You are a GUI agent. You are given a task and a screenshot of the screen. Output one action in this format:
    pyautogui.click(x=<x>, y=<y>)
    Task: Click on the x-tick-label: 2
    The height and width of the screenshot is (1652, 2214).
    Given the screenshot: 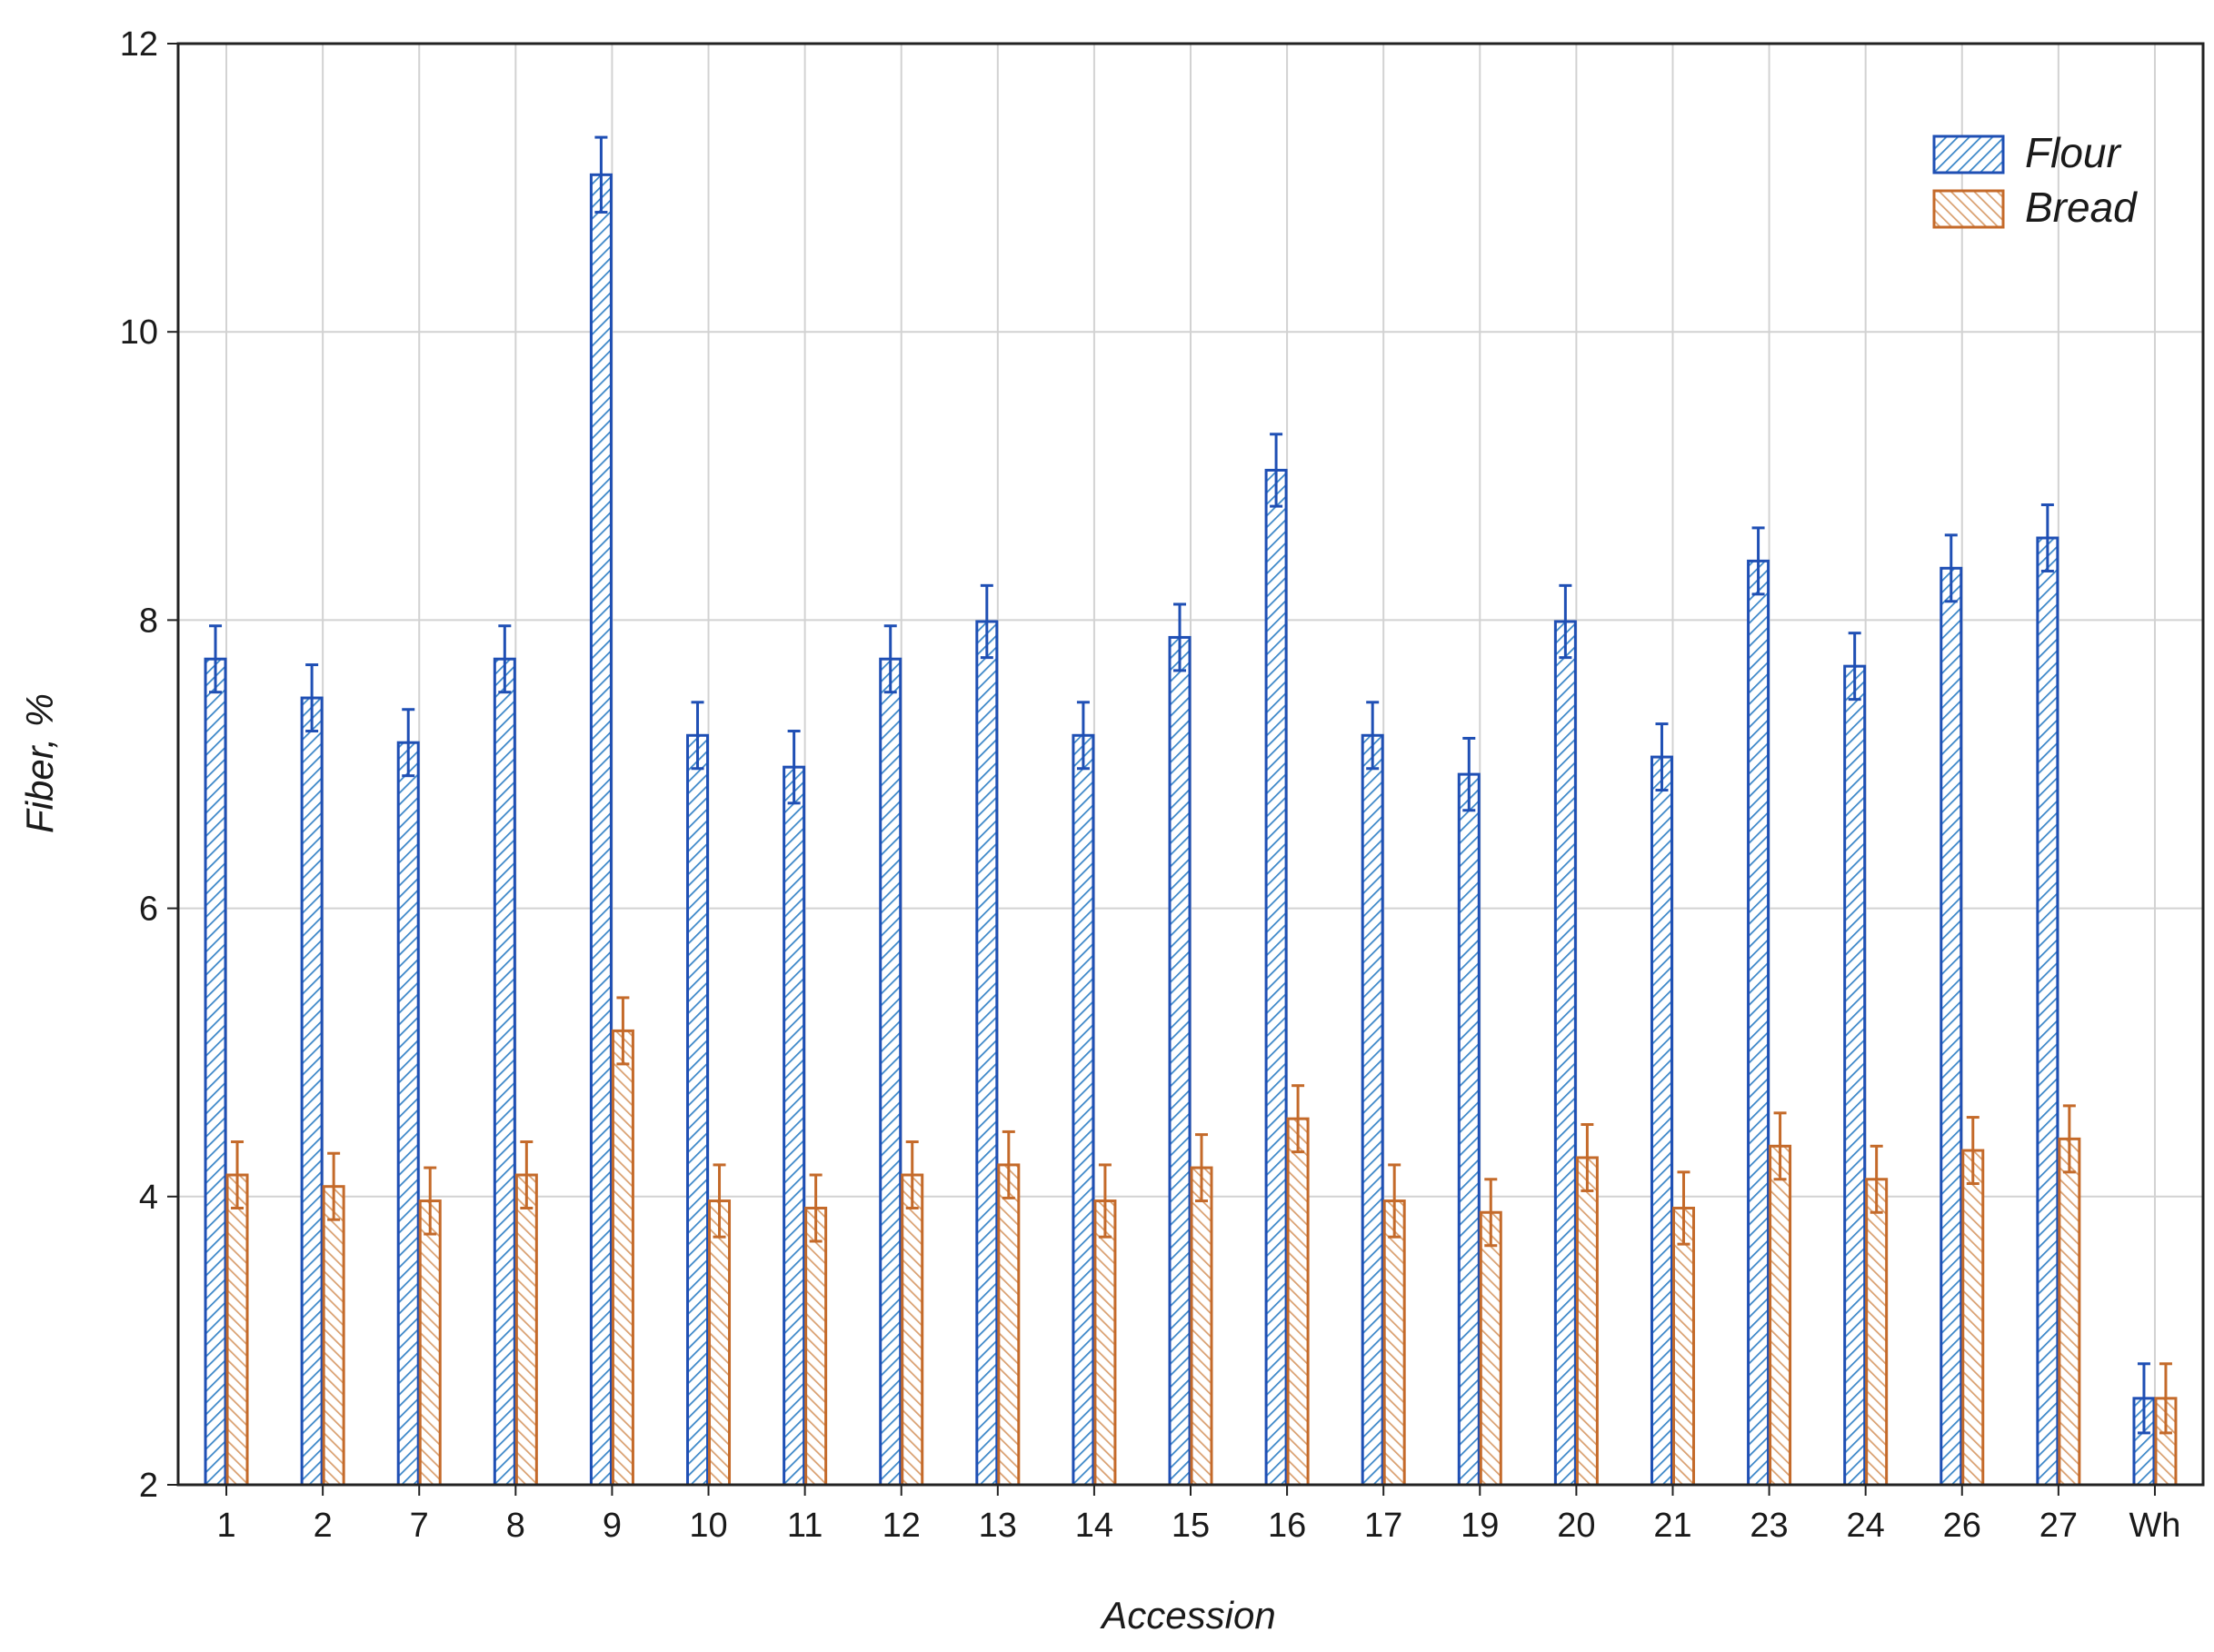 What is the action you would take?
    pyautogui.click(x=323, y=1526)
    